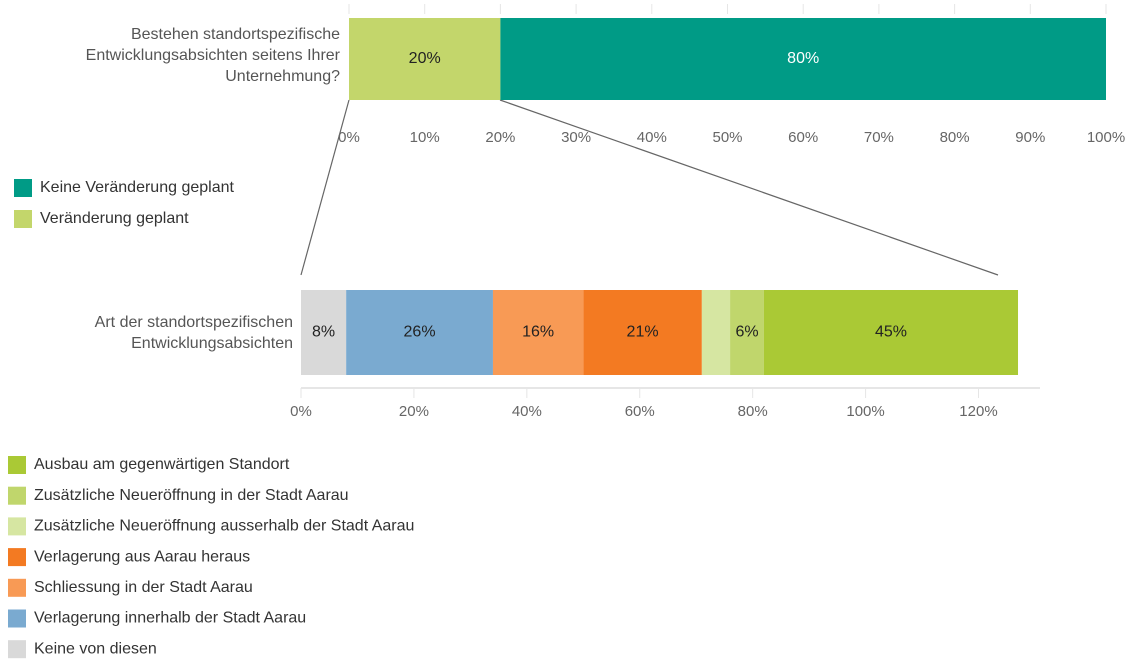 This screenshot has height=659, width=1133. What do you see at coordinates (114, 218) in the screenshot?
I see `legend-label: Veränderung geplant` at bounding box center [114, 218].